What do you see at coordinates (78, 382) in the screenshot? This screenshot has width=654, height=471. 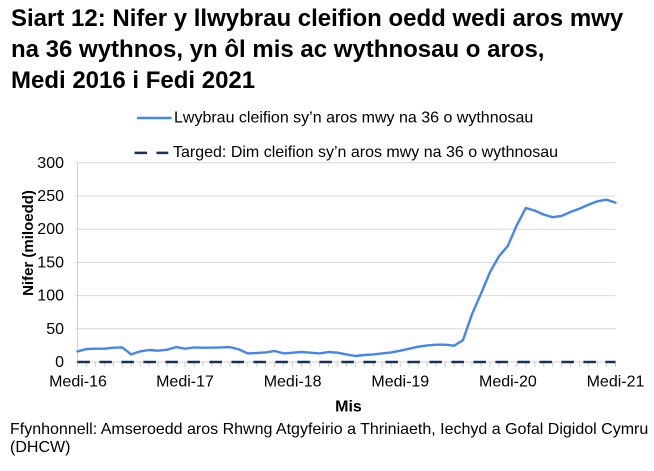 I see `svg-text: Medi-16` at bounding box center [78, 382].